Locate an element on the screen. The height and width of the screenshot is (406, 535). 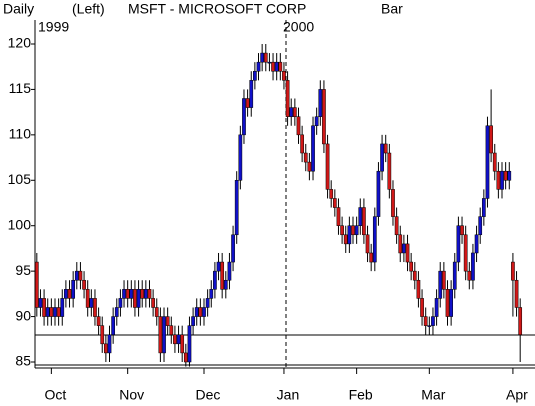
y-tick-label: 85 is located at coordinates (23, 361).